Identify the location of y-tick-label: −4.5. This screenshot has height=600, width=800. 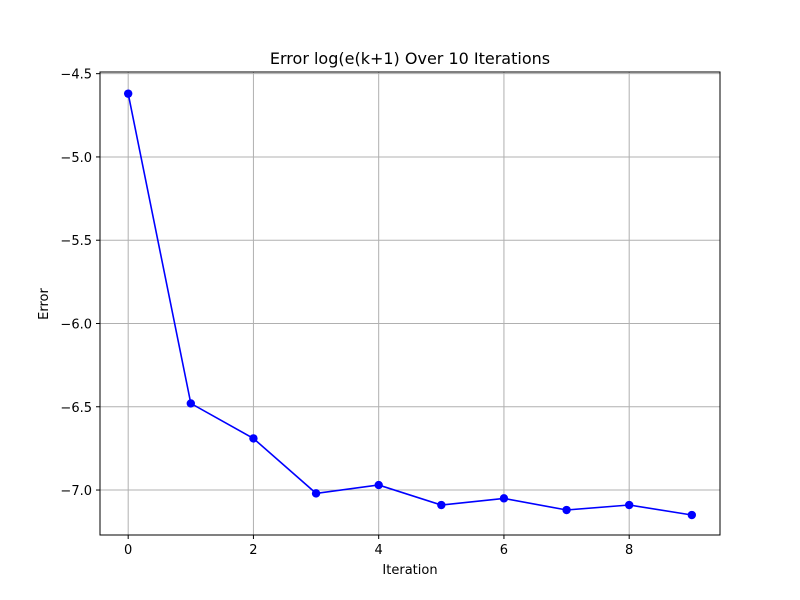
(76, 75).